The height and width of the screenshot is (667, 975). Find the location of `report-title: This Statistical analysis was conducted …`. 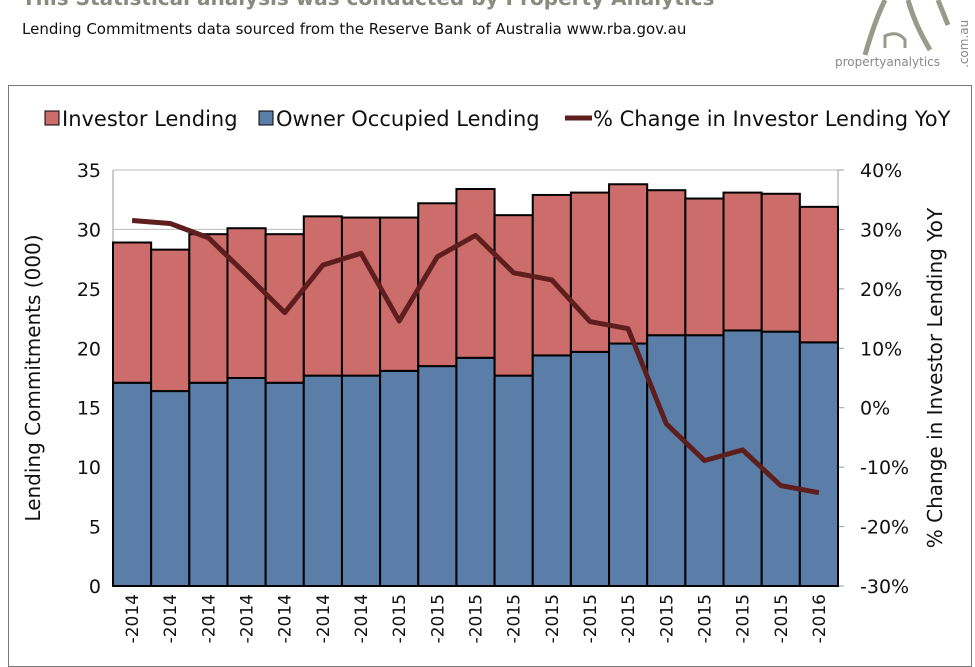

report-title: This Statistical analysis was conducted … is located at coordinates (368, 5).